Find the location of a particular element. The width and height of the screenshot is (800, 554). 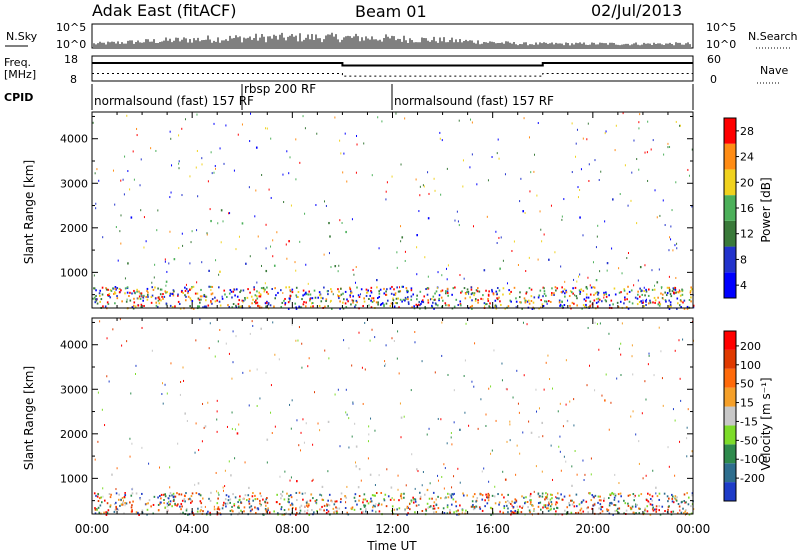

frequency-frame is located at coordinates (392, 68).